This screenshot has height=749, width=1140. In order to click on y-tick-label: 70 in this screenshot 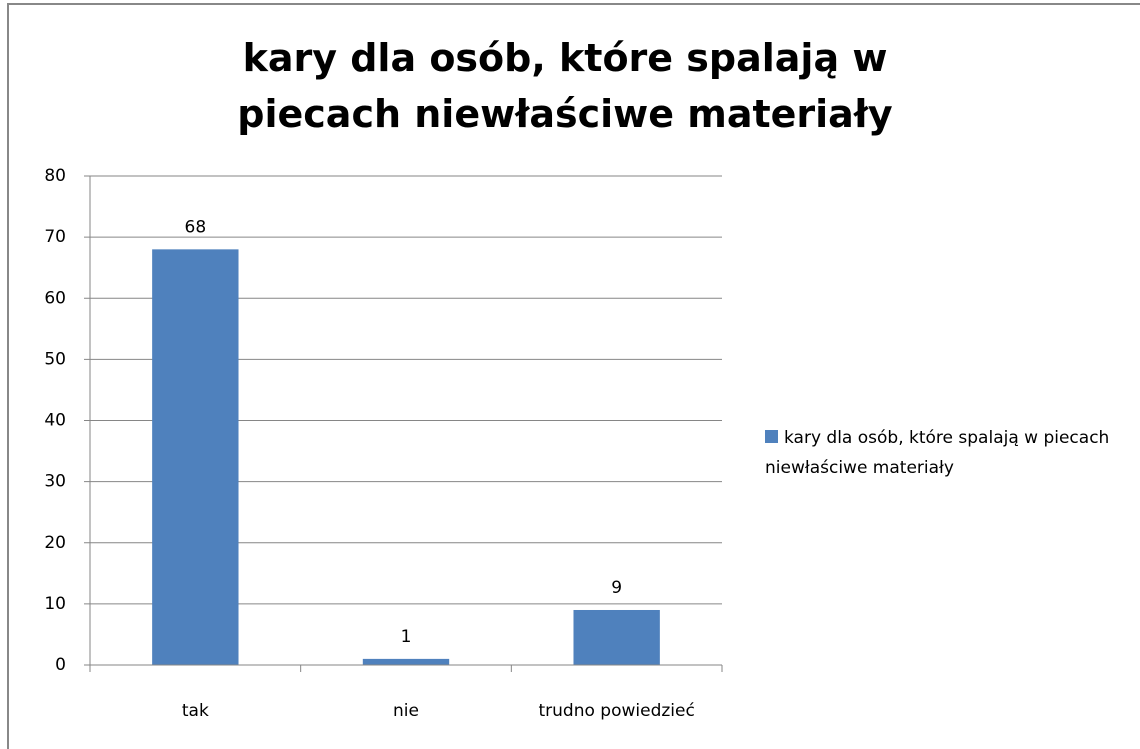, I will do `click(55, 237)`.